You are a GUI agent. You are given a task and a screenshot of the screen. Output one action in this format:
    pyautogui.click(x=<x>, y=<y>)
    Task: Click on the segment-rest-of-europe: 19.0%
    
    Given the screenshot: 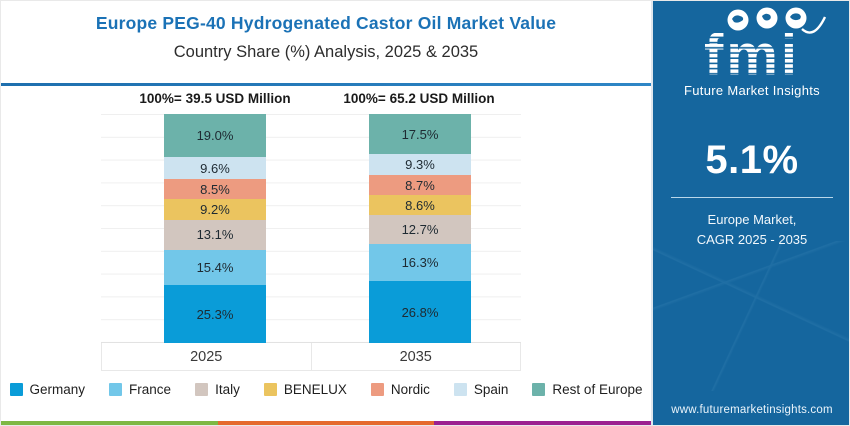 What is the action you would take?
    pyautogui.click(x=215, y=136)
    